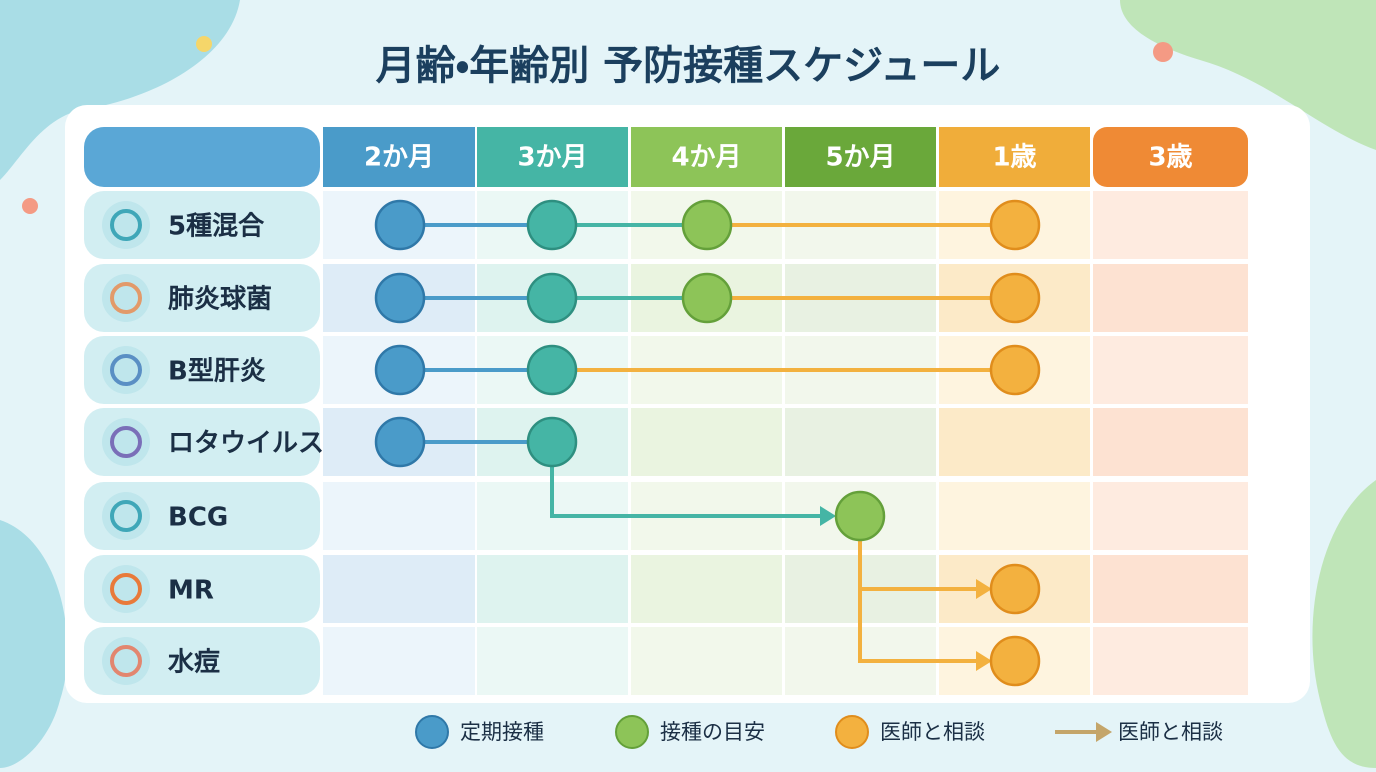  I want to click on header-corner, so click(202, 157).